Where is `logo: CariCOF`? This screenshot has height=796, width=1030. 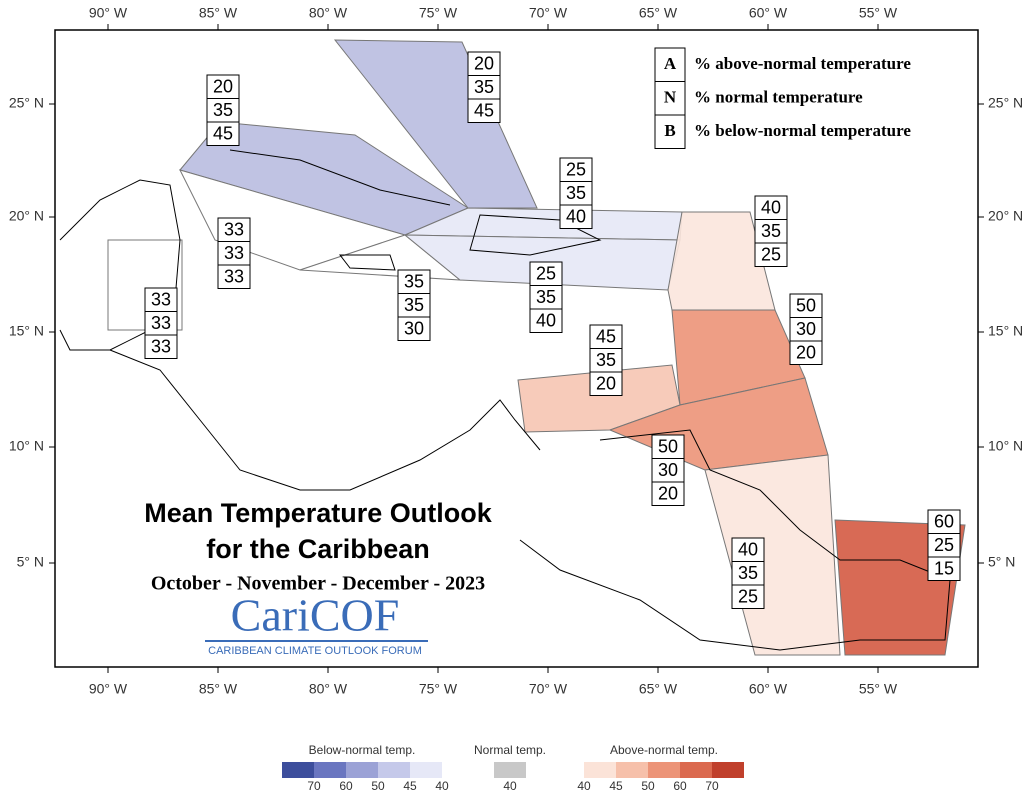 logo: CariCOF is located at coordinates (315, 615).